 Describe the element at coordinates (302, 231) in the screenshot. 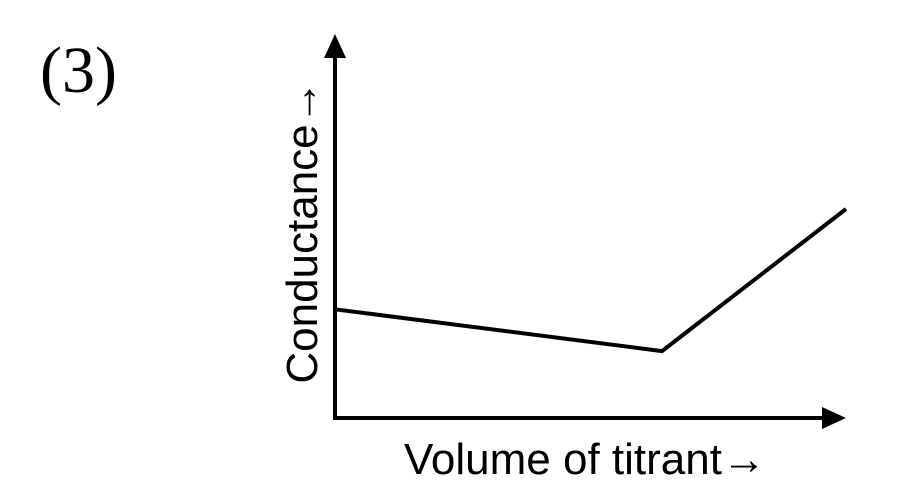

I see `y-axis-label: Conductance→` at that location.